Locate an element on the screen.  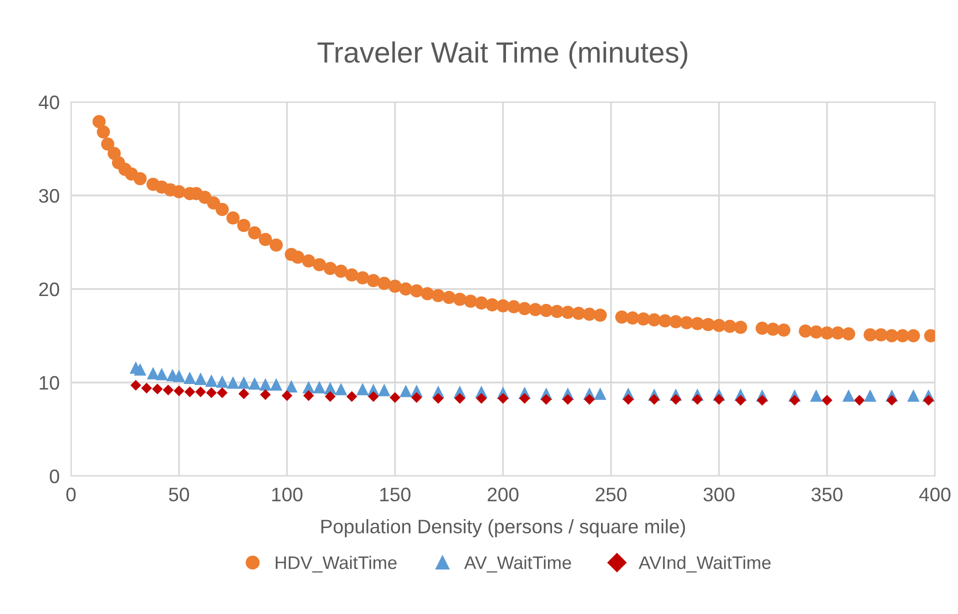
legend-label: HDV_WaitTime is located at coordinates (336, 564).